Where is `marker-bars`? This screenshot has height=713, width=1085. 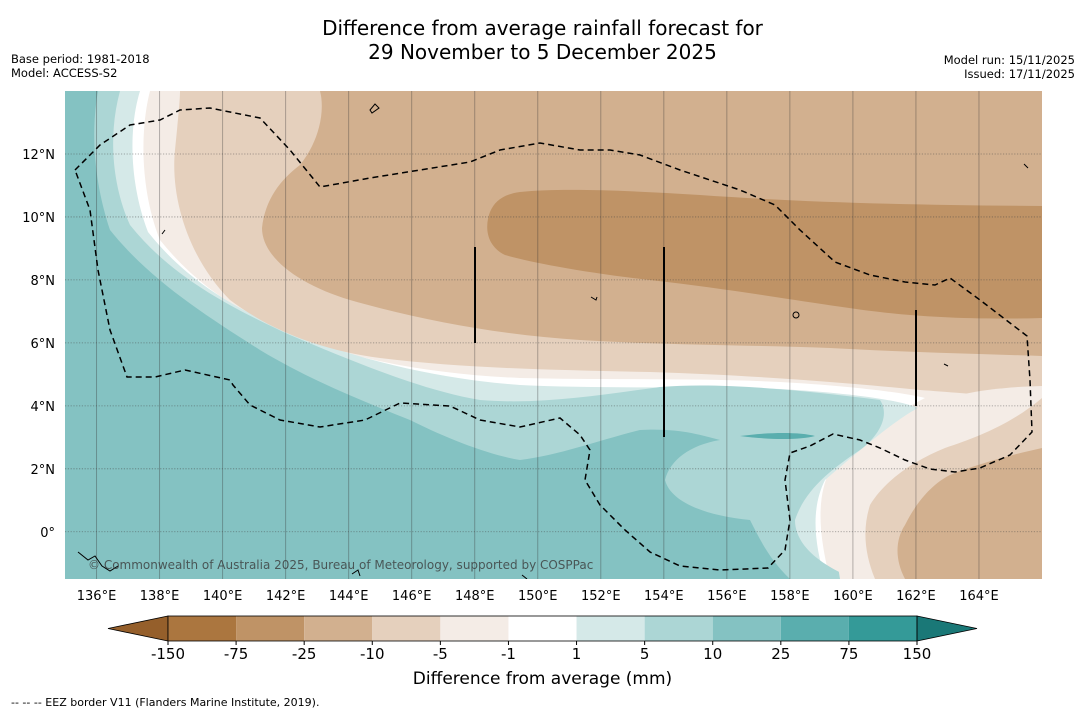 marker-bars is located at coordinates (695, 342).